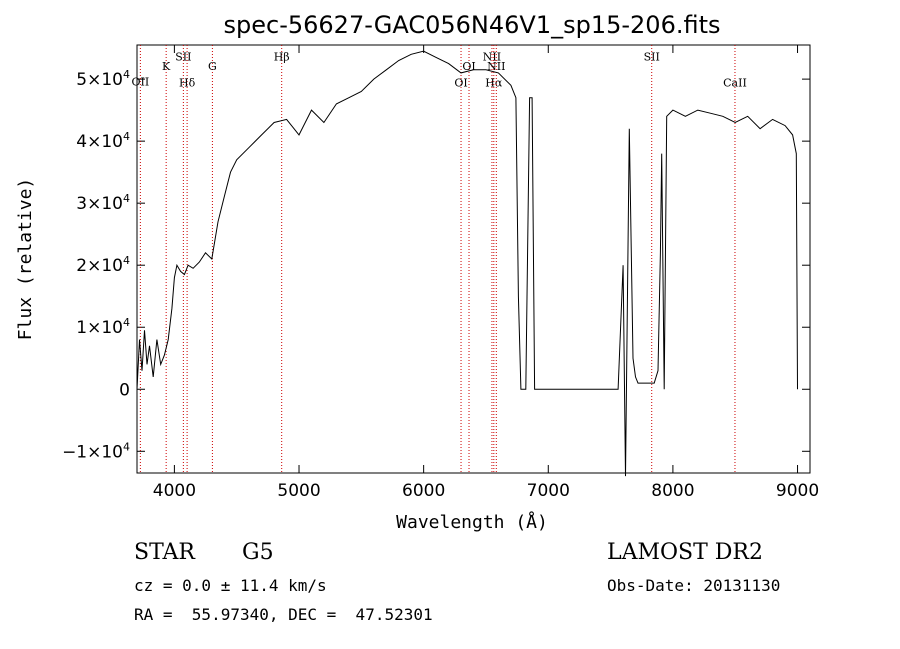 This screenshot has width=900, height=649. Describe the element at coordinates (174, 491) in the screenshot. I see `x-tick-label: 4000` at that location.